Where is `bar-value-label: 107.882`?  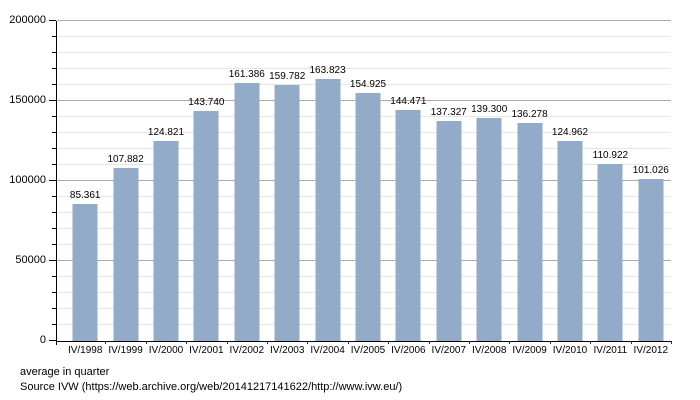
bar-value-label: 107.882 is located at coordinates (125, 159).